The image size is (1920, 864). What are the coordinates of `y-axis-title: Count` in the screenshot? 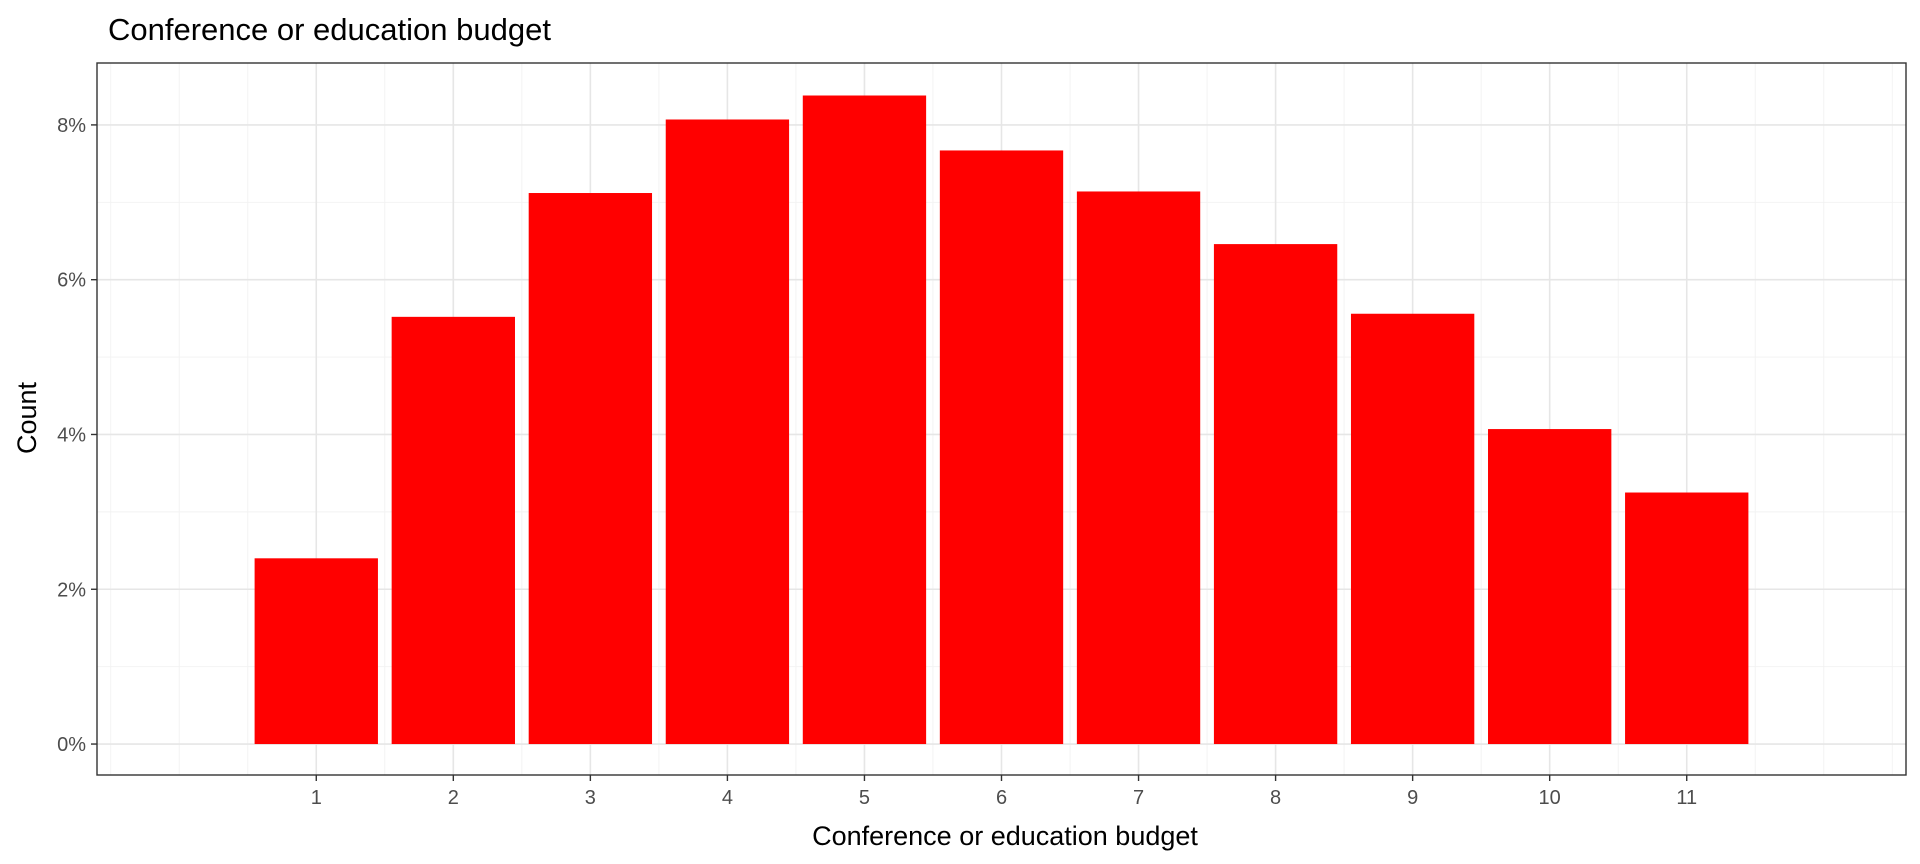 It's located at (27, 417).